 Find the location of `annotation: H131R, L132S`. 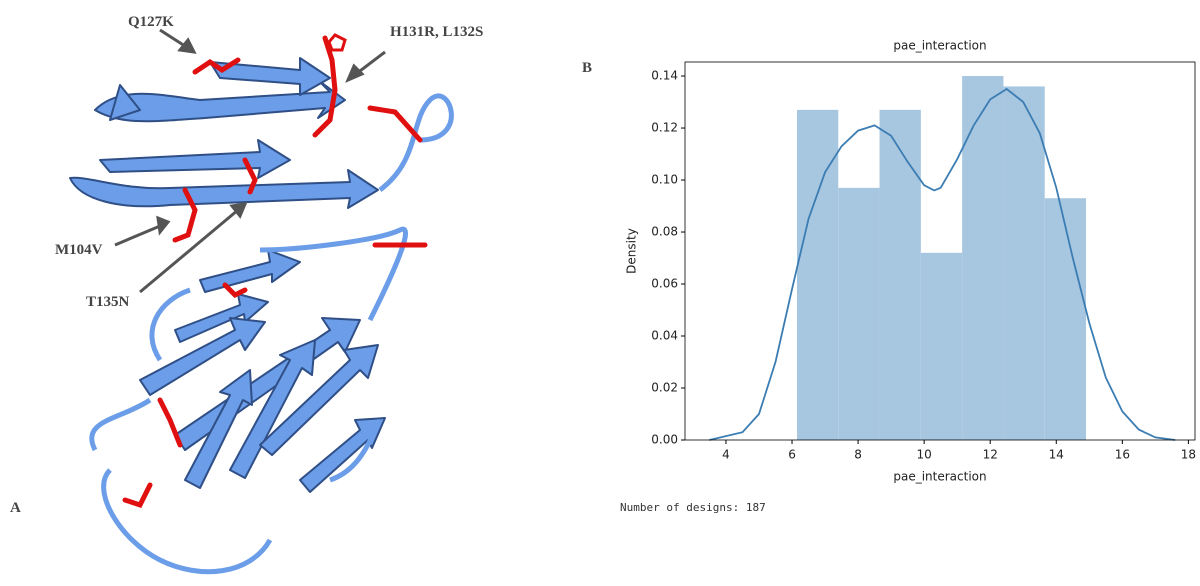

annotation: H131R, L132S is located at coordinates (436, 32).